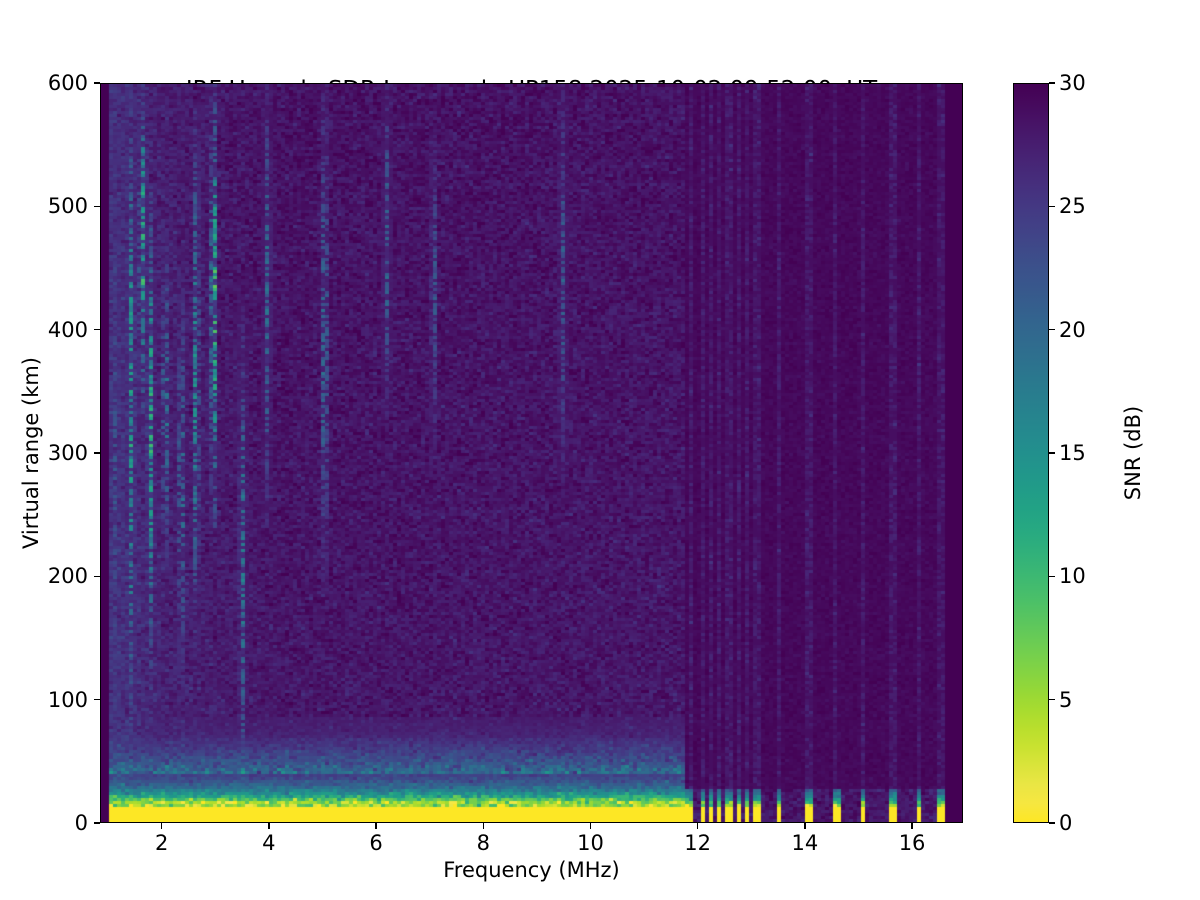  I want to click on x-tick-label-16: 16, so click(912, 843).